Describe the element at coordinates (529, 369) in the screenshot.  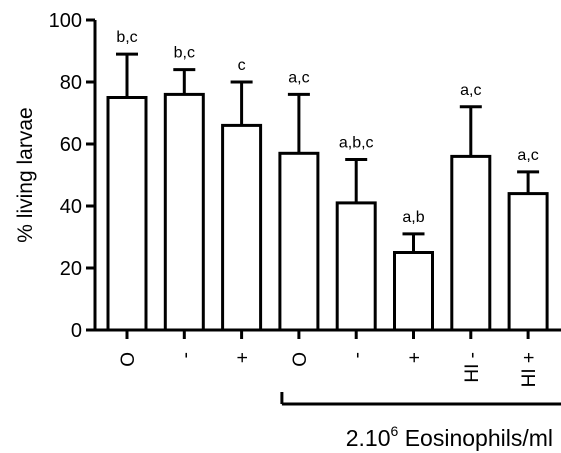
I see `x-tick-label: HI +` at that location.